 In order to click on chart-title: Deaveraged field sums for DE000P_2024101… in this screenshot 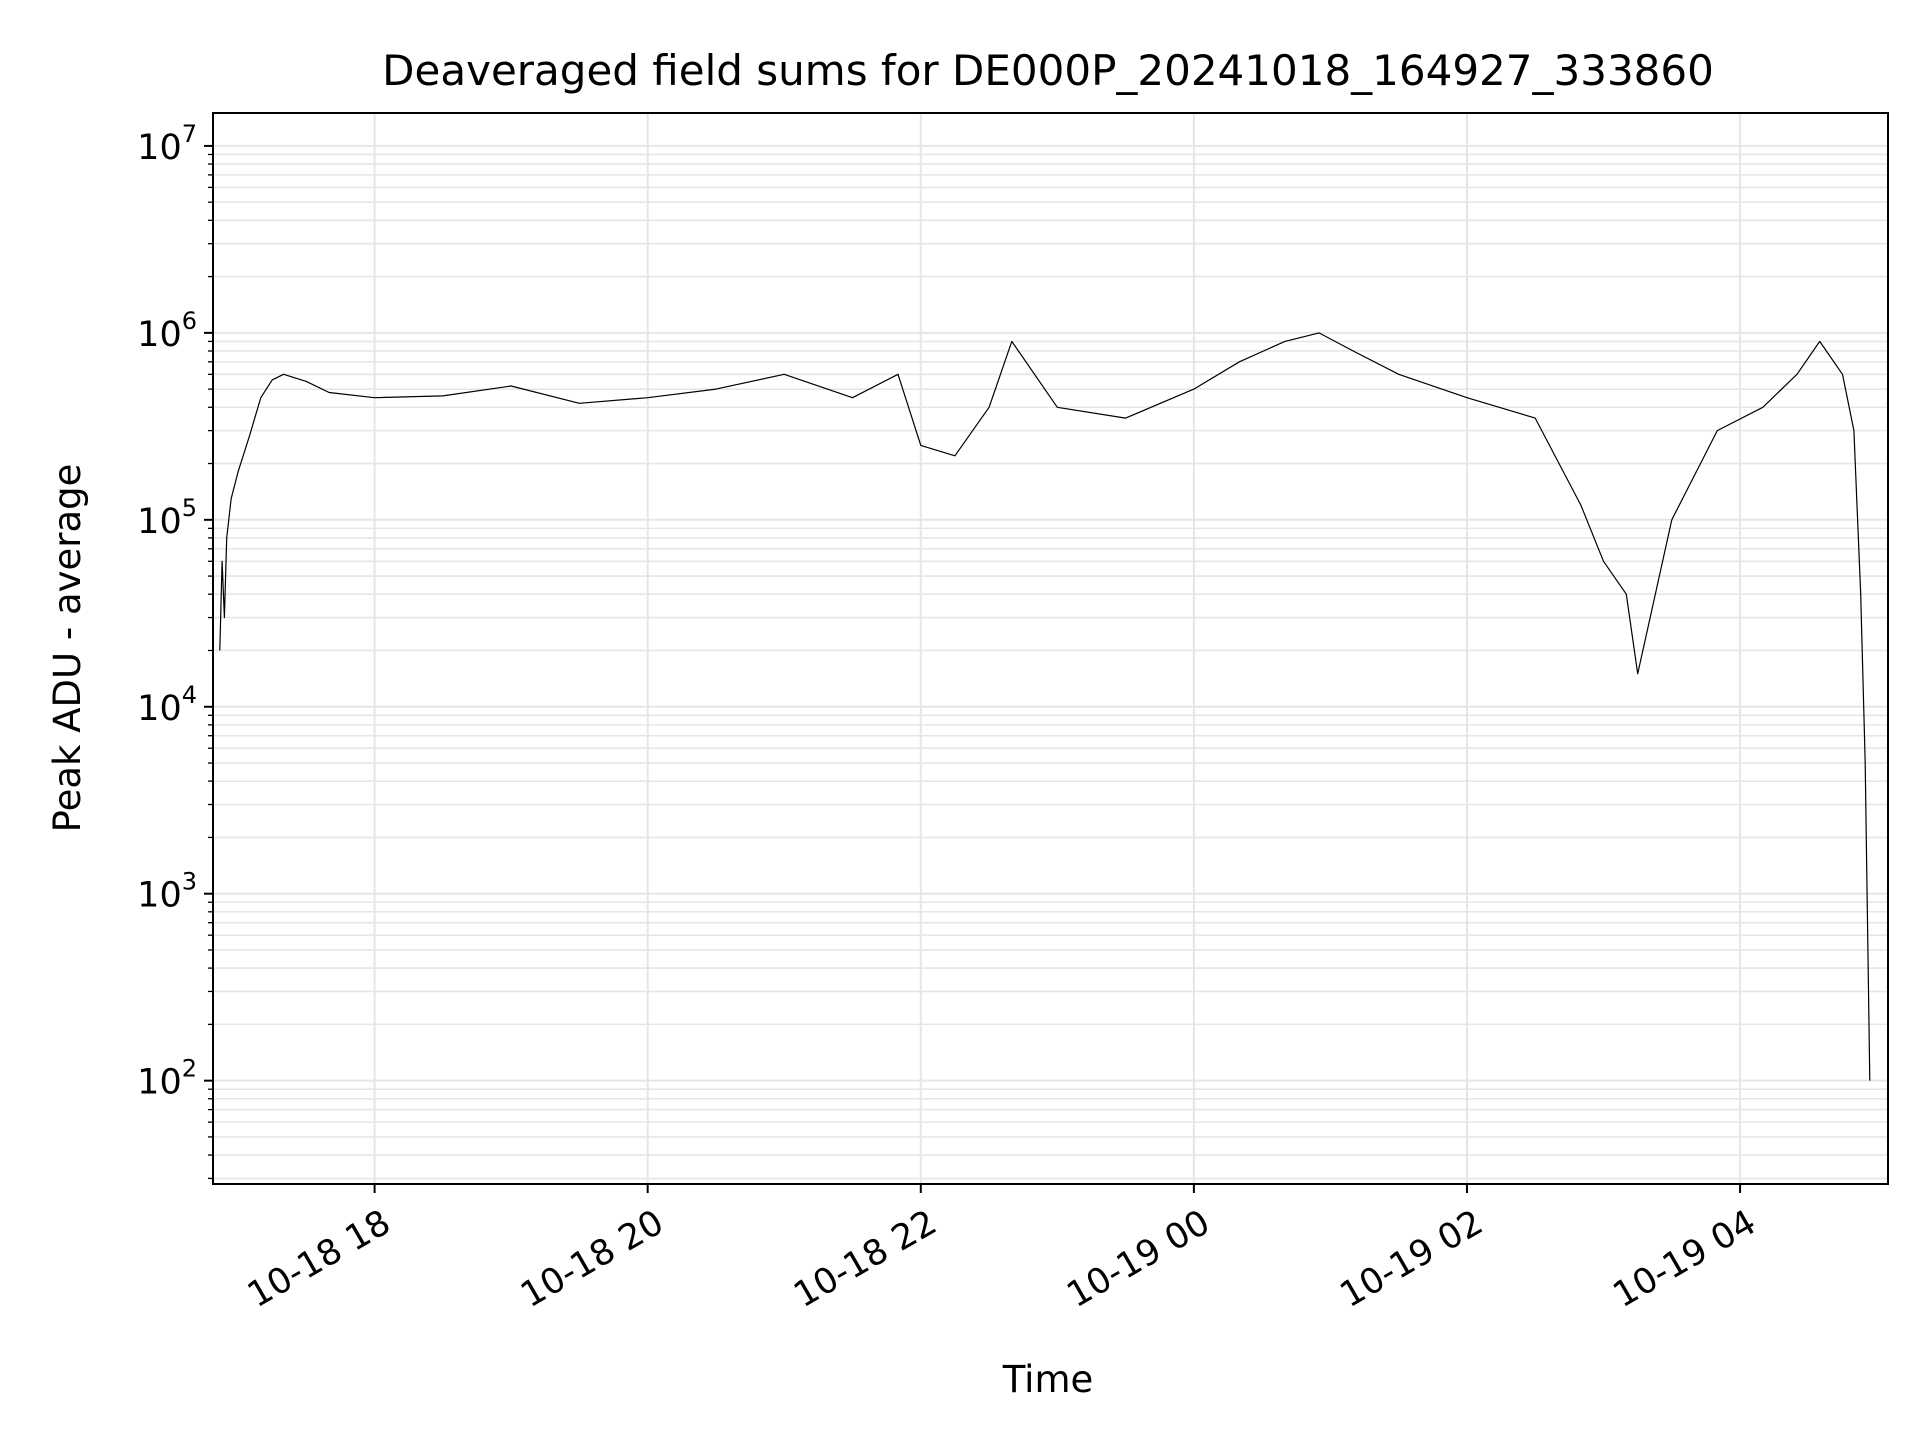, I will do `click(1048, 70)`.